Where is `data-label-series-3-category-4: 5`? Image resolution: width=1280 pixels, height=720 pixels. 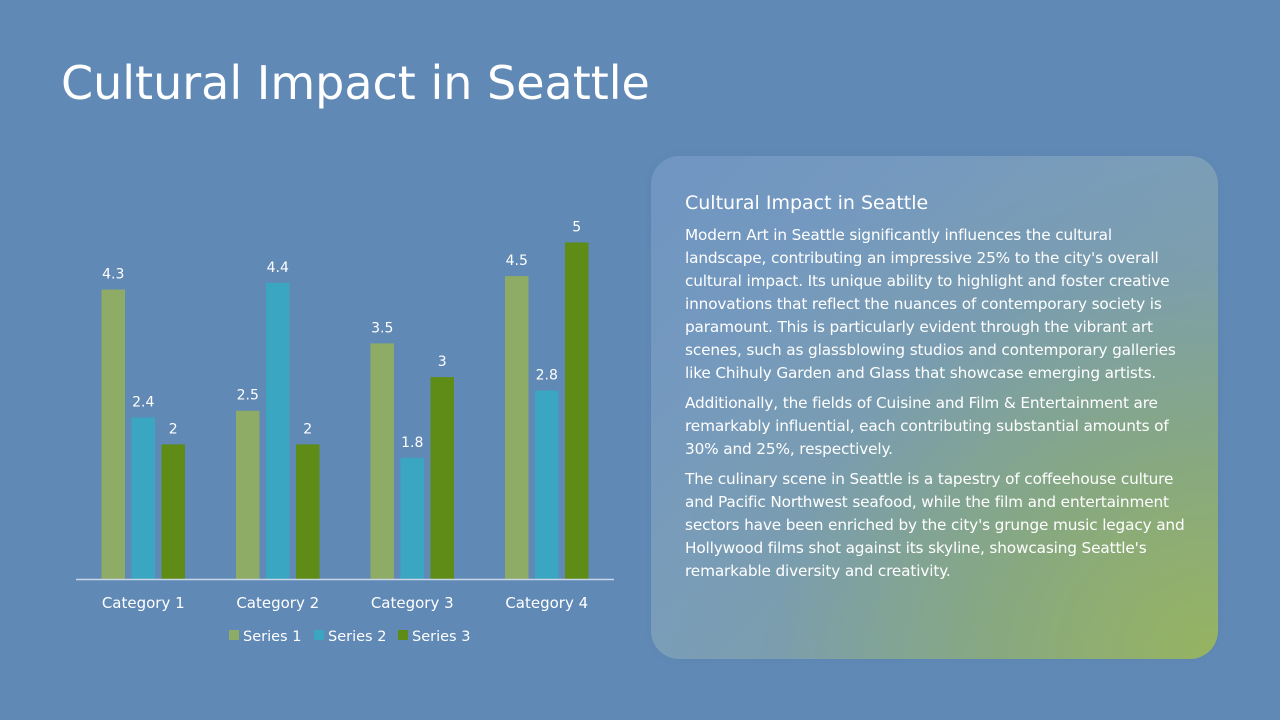 data-label-series-3-category-4: 5 is located at coordinates (576, 227).